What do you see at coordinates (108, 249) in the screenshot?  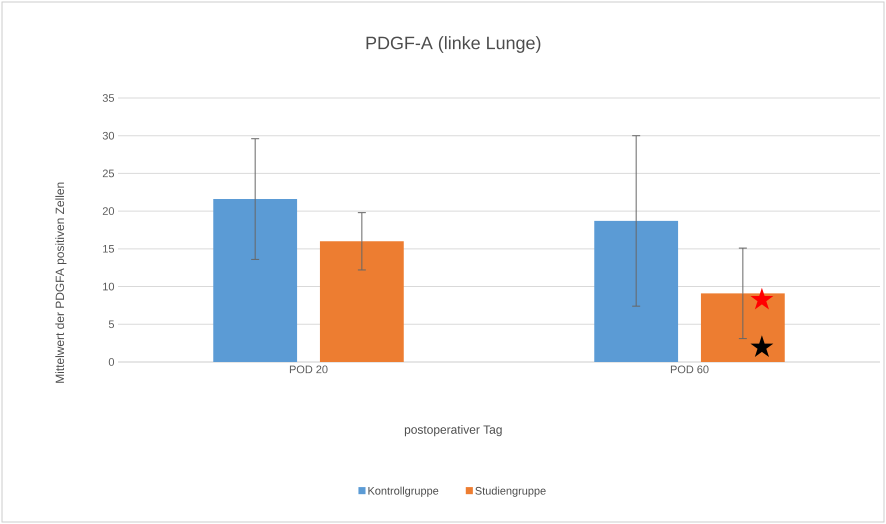 I see `y-tick-label: 15` at bounding box center [108, 249].